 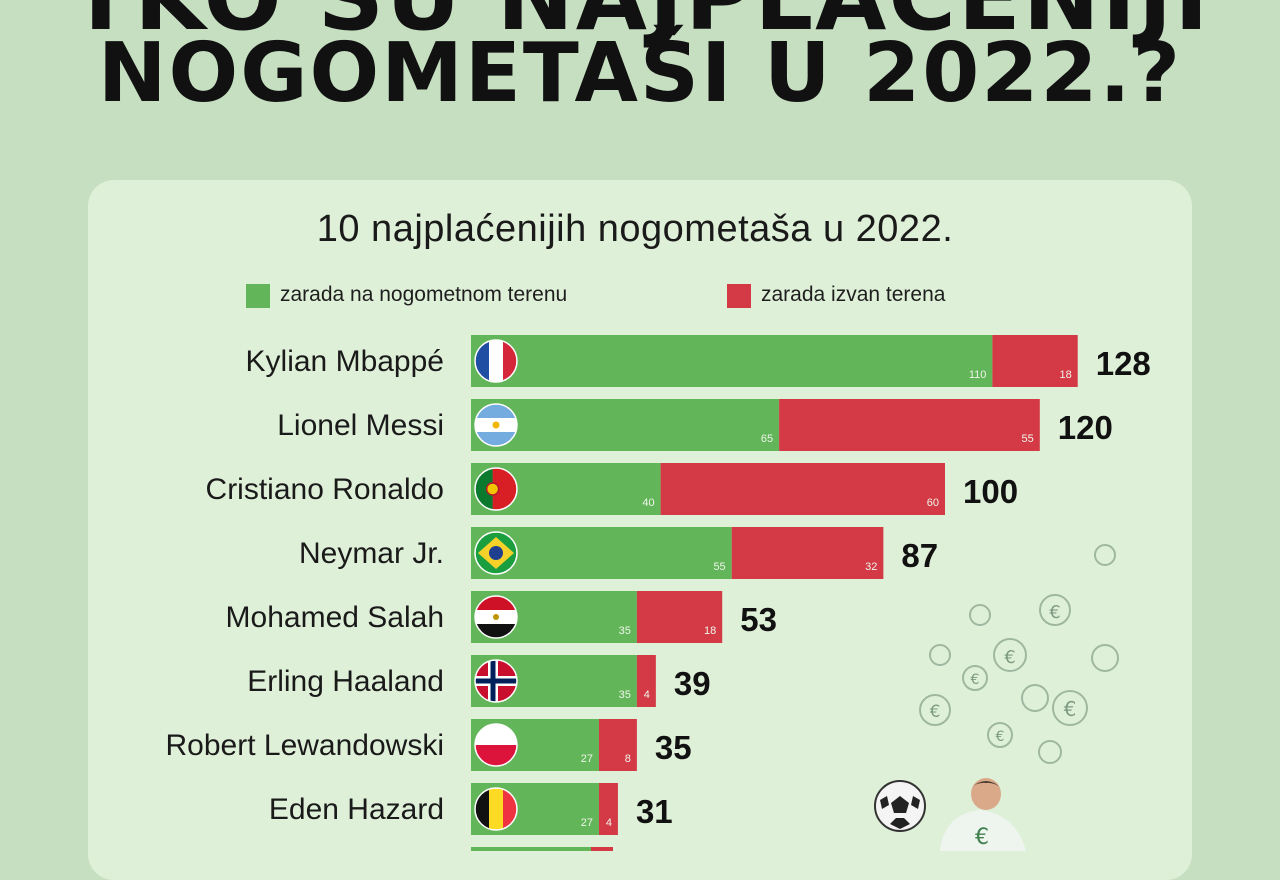 What do you see at coordinates (325, 489) in the screenshot?
I see `player-name: Cristiano Ronaldo` at bounding box center [325, 489].